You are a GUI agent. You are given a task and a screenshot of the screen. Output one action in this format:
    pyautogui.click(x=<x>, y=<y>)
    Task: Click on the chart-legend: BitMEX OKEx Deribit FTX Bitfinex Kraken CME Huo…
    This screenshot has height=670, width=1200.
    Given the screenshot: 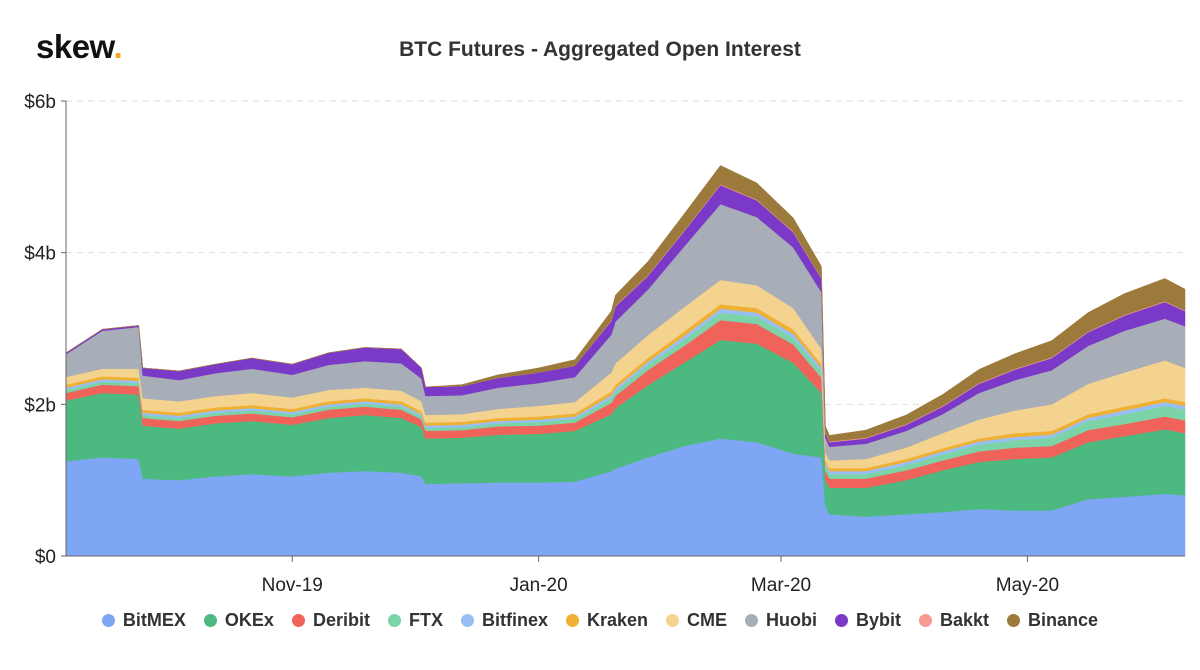 What is the action you would take?
    pyautogui.click(x=600, y=620)
    